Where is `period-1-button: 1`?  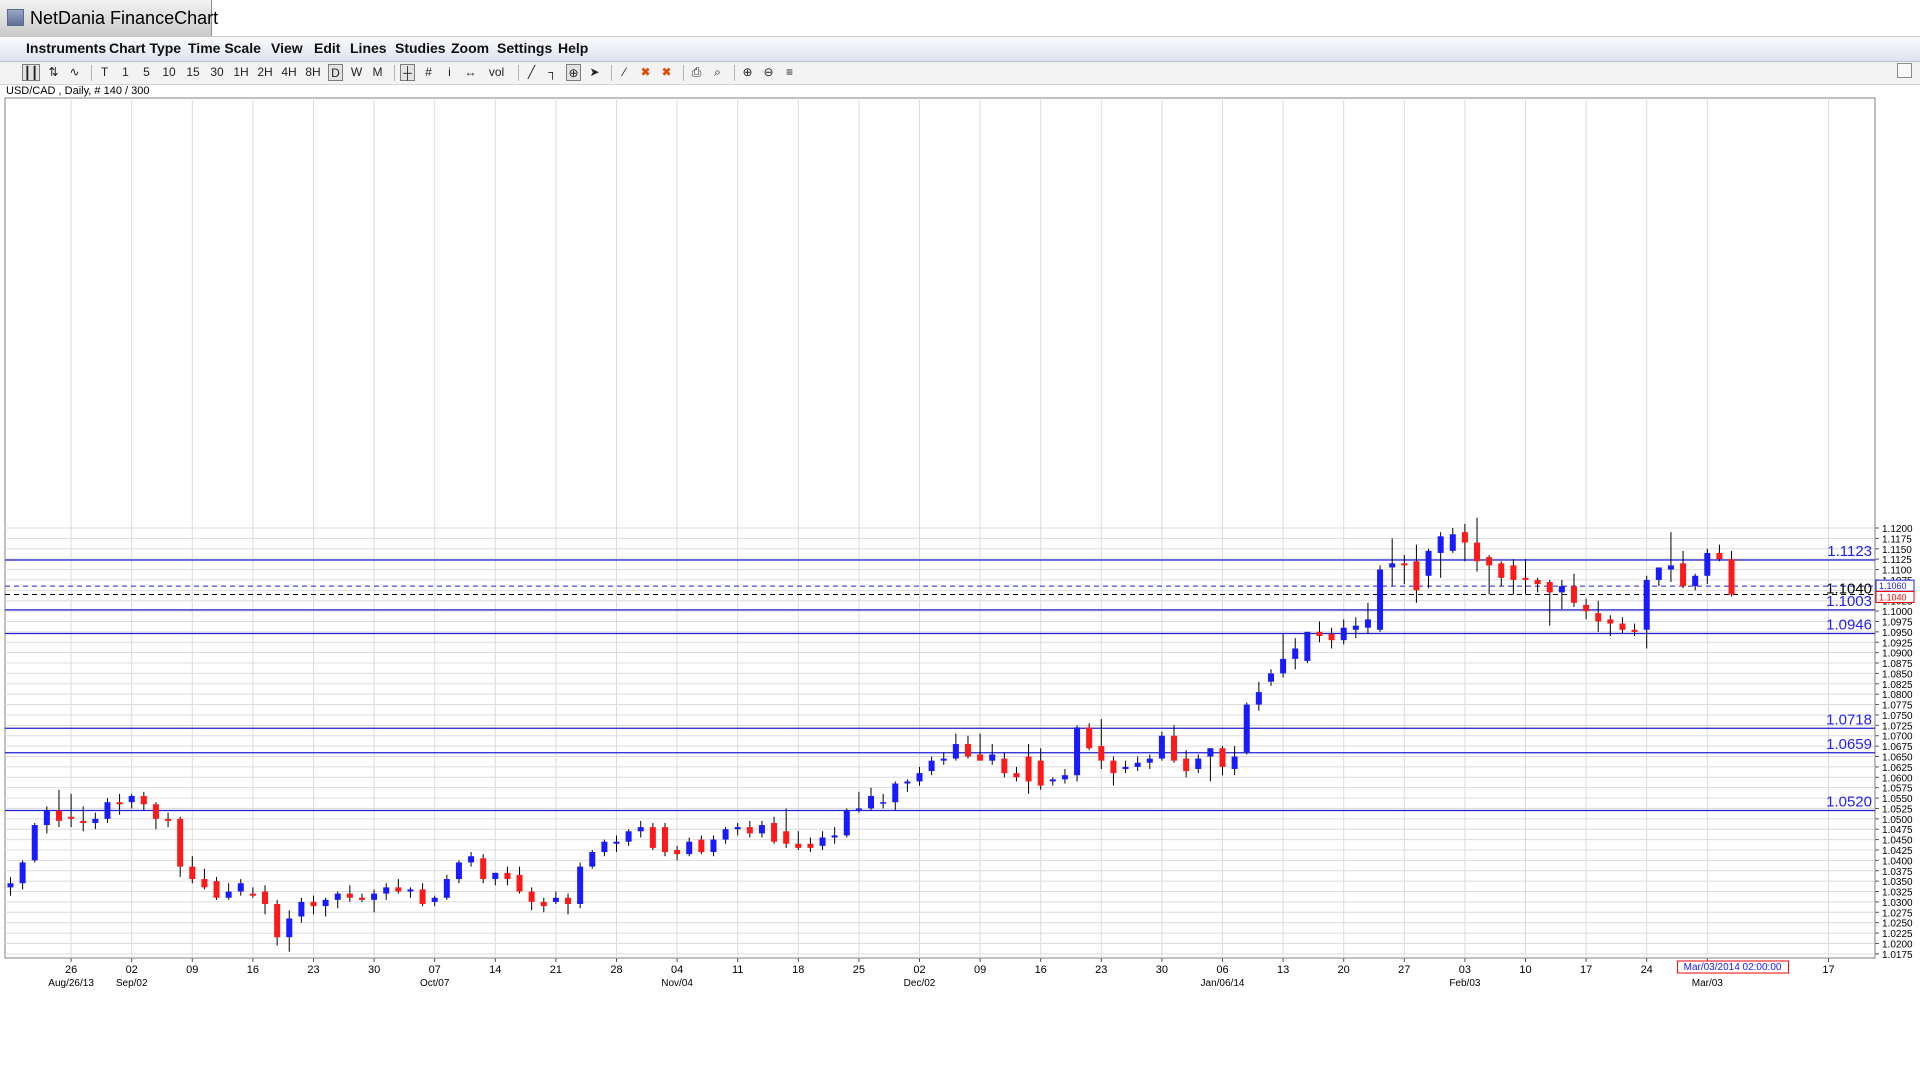 period-1-button: 1 is located at coordinates (125, 72).